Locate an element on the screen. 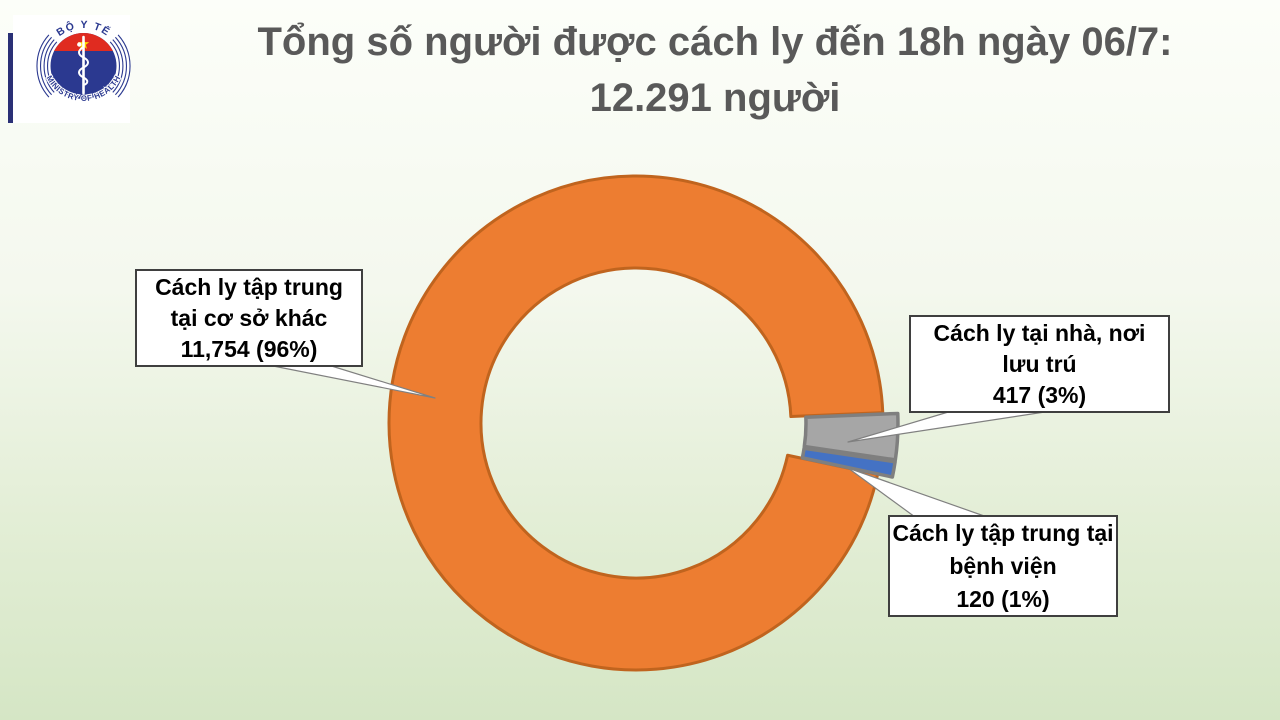 The image size is (1280, 720). callout-label: lưu trú is located at coordinates (1039, 363).